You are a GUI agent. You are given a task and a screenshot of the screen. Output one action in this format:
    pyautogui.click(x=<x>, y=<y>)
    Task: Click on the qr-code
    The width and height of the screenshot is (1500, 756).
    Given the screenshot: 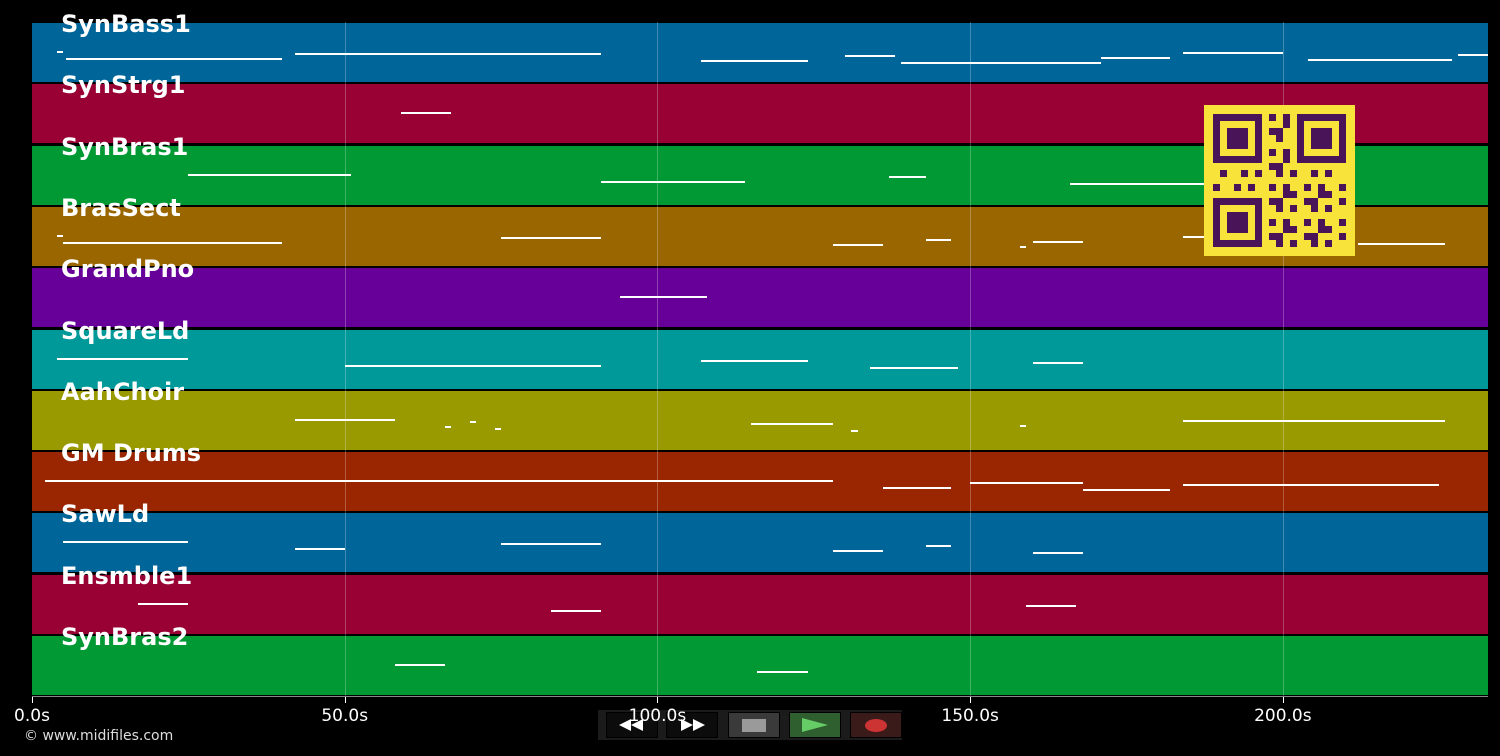 What is the action you would take?
    pyautogui.click(x=1279, y=180)
    